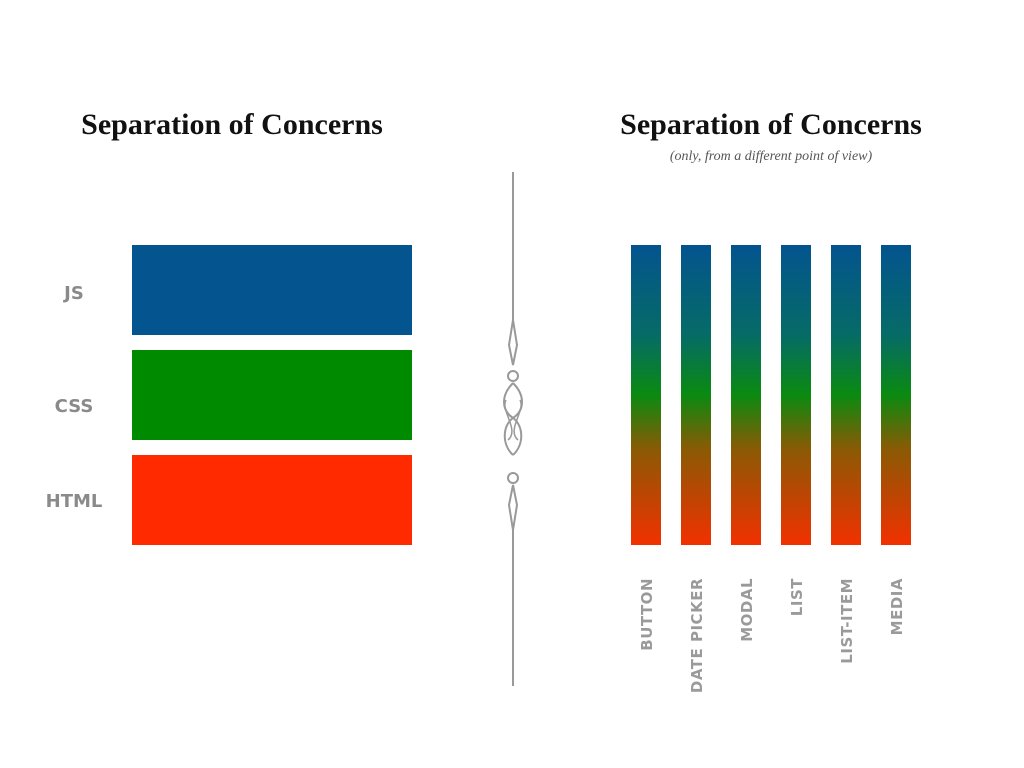 This screenshot has height=768, width=1024. What do you see at coordinates (797, 597) in the screenshot?
I see `component-label: LIST` at bounding box center [797, 597].